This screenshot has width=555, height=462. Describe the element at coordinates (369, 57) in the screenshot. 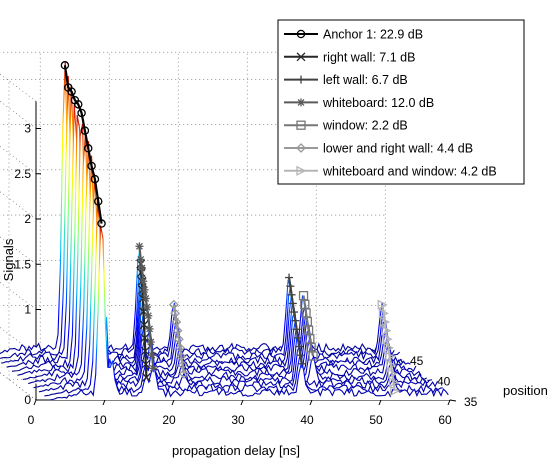

I see `legend-label: right wall: 7.1 dB` at that location.